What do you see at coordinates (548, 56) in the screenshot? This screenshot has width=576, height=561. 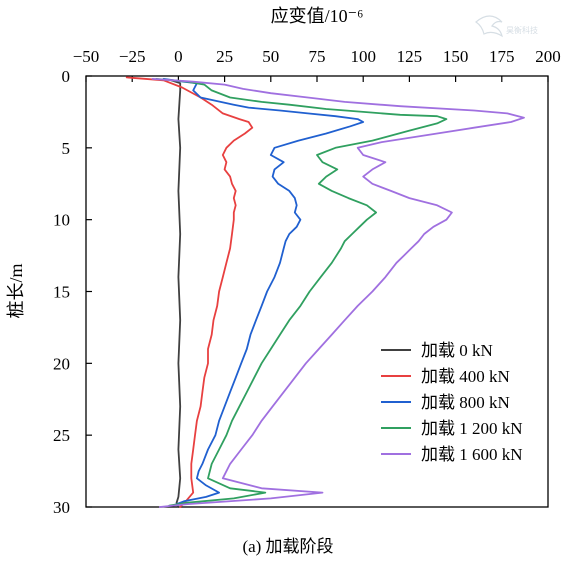 I see `x-tick-label: 200` at bounding box center [548, 56].